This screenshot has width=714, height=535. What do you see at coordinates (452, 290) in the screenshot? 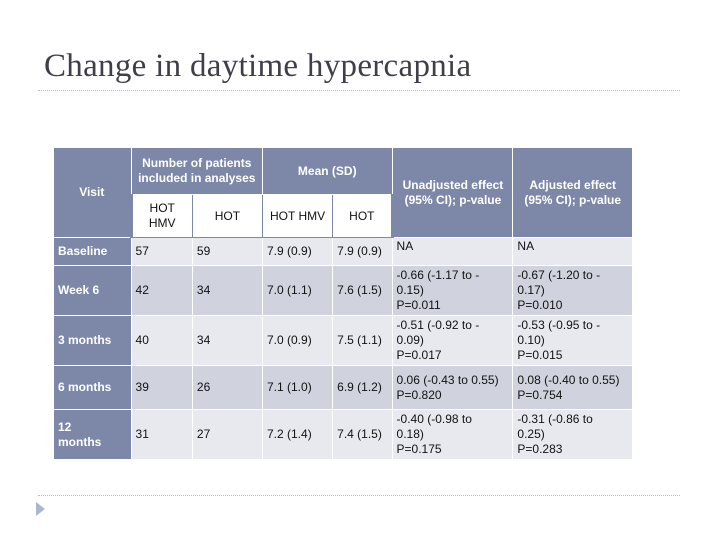
I see `cell-unadjusted: -0.66 (-1.17 to - 0.15) P=0.011` at bounding box center [452, 290].